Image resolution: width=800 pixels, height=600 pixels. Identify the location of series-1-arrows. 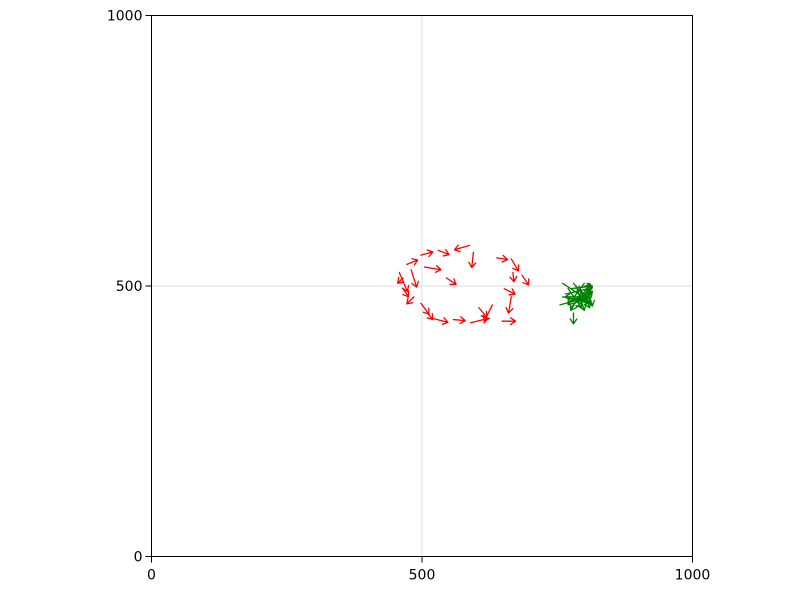
(577, 303).